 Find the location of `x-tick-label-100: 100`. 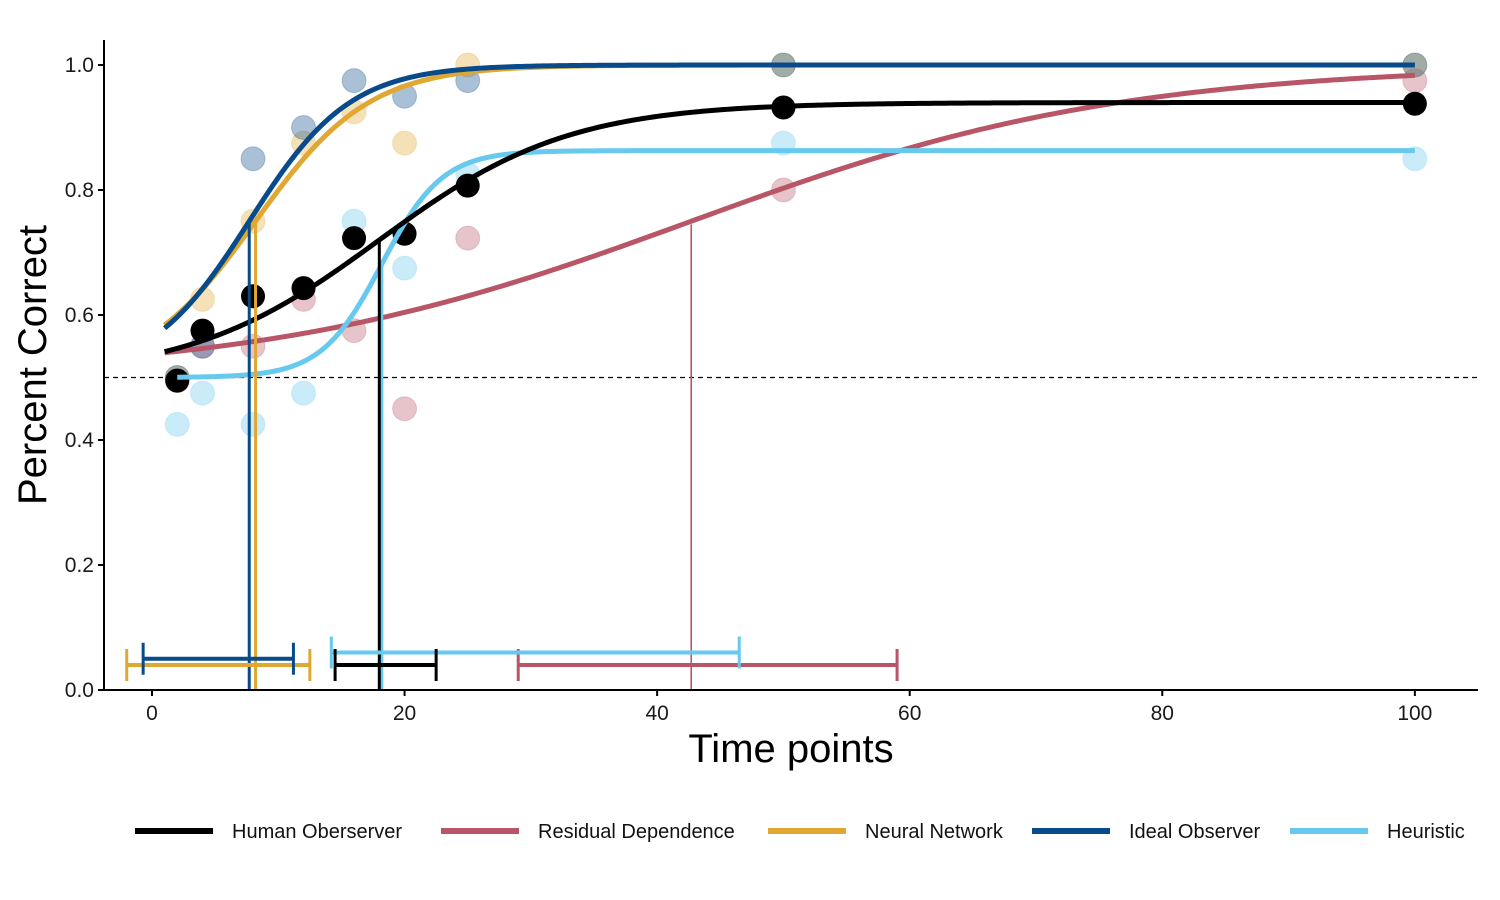

x-tick-label-100: 100 is located at coordinates (1414, 713).